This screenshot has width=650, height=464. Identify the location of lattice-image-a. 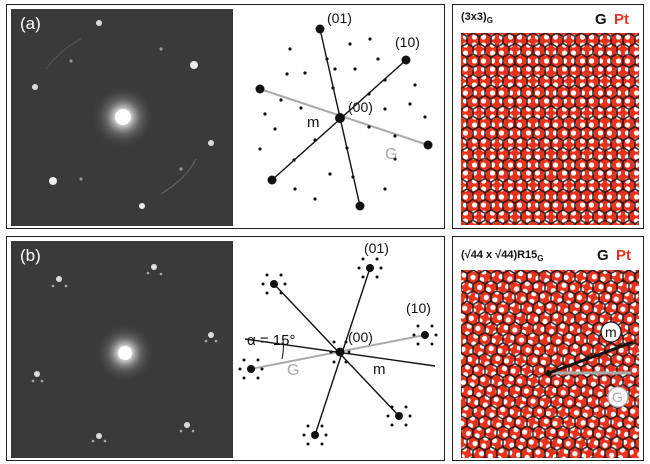
(550, 129).